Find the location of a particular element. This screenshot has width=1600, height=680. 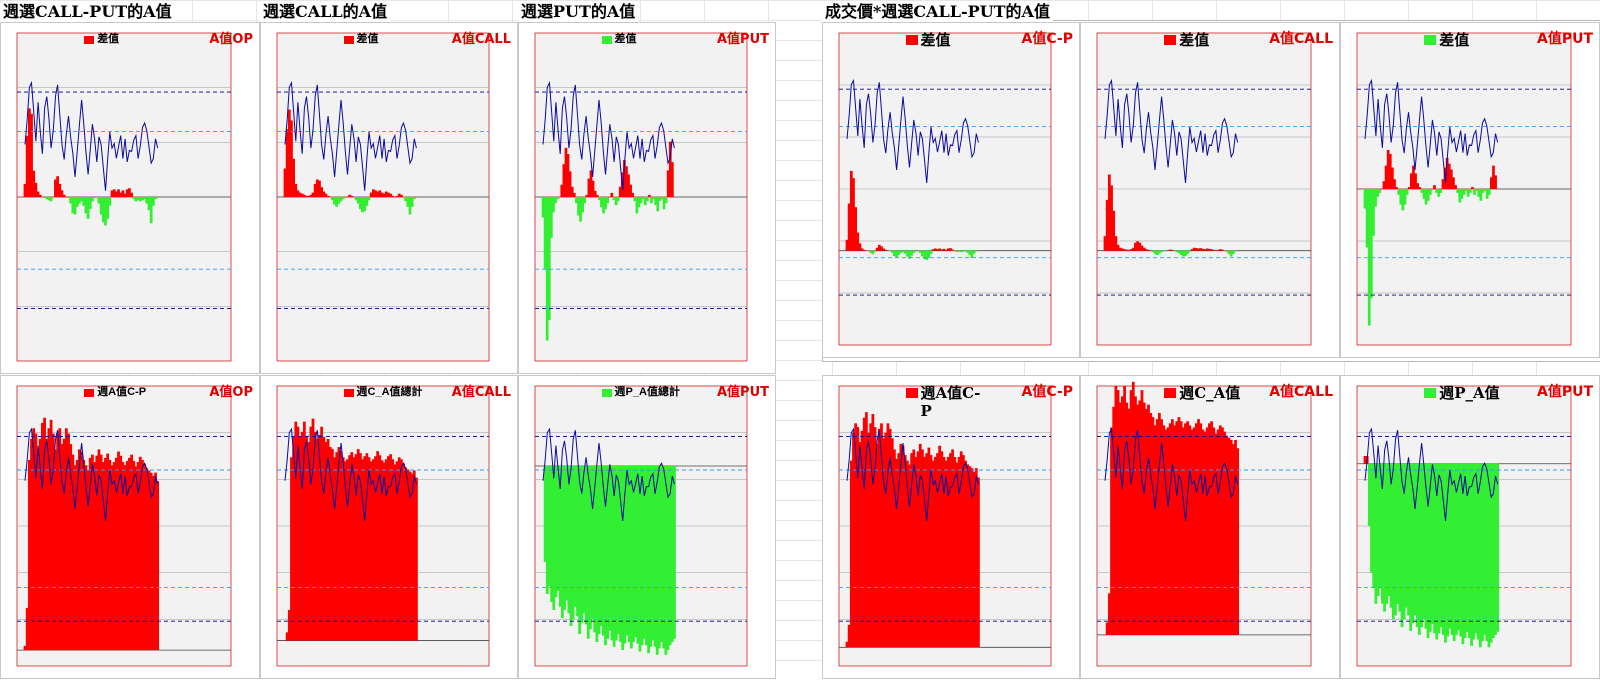

section-title-call: 週選CALL的A值 is located at coordinates (325, 12).